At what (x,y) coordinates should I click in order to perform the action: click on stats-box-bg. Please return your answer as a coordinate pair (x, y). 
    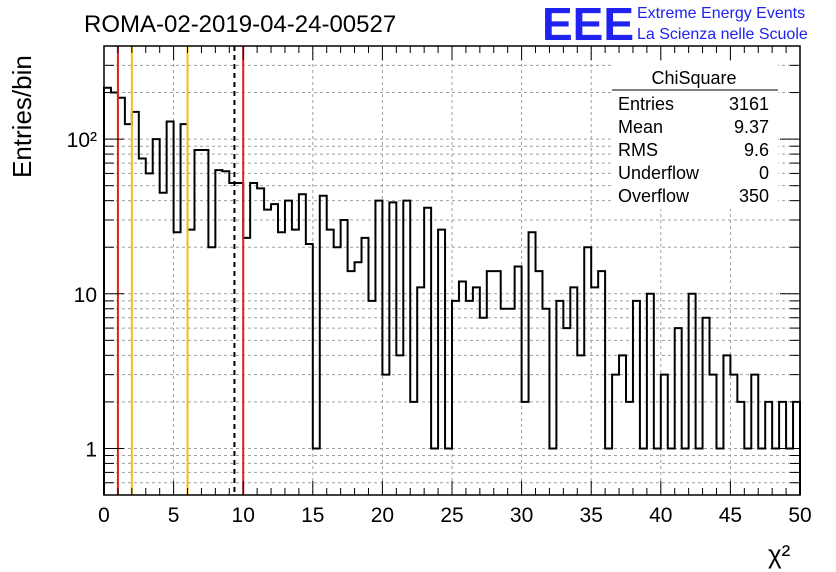
    Looking at the image, I should click on (695, 136).